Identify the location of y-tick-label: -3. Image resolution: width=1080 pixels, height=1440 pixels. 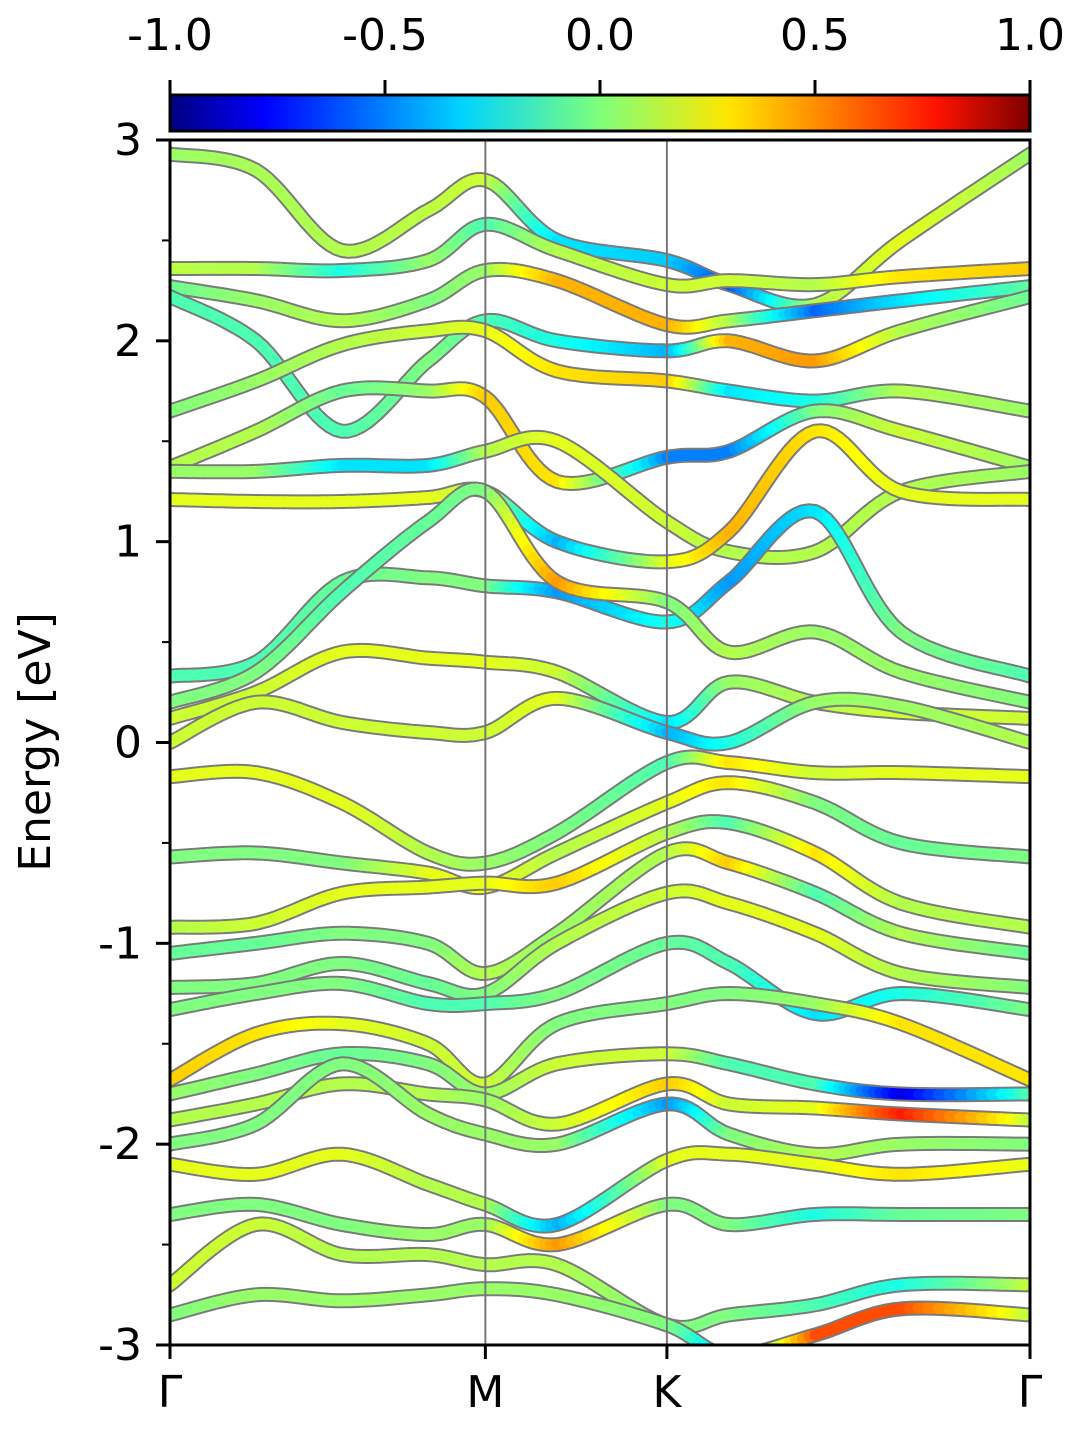
(120, 1345).